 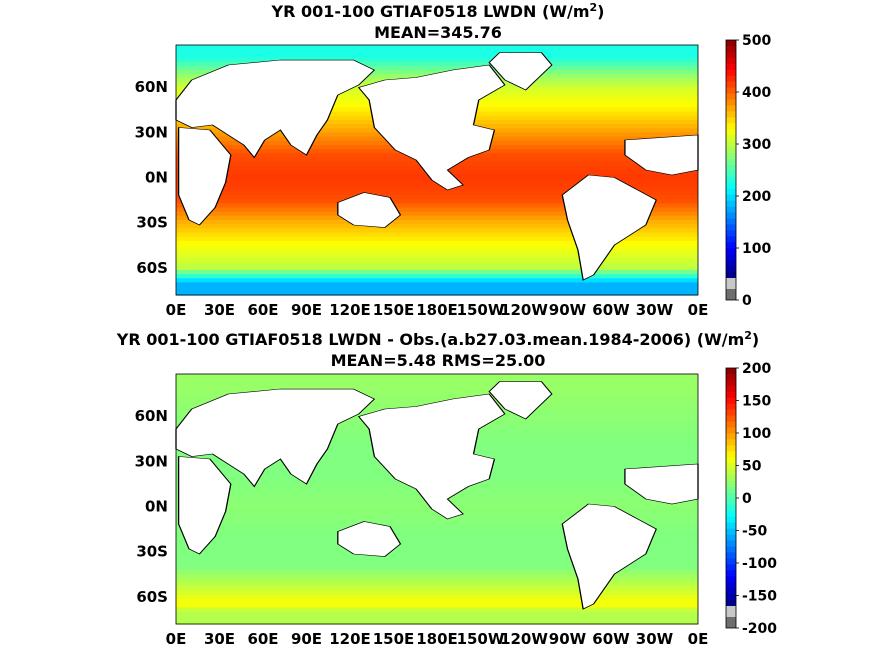 What do you see at coordinates (219, 310) in the screenshot?
I see `x-tick-label: 30E` at bounding box center [219, 310].